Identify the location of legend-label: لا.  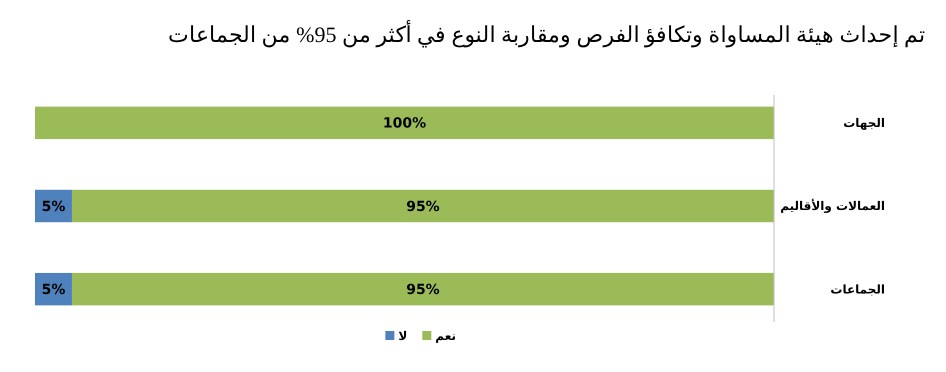
(403, 336).